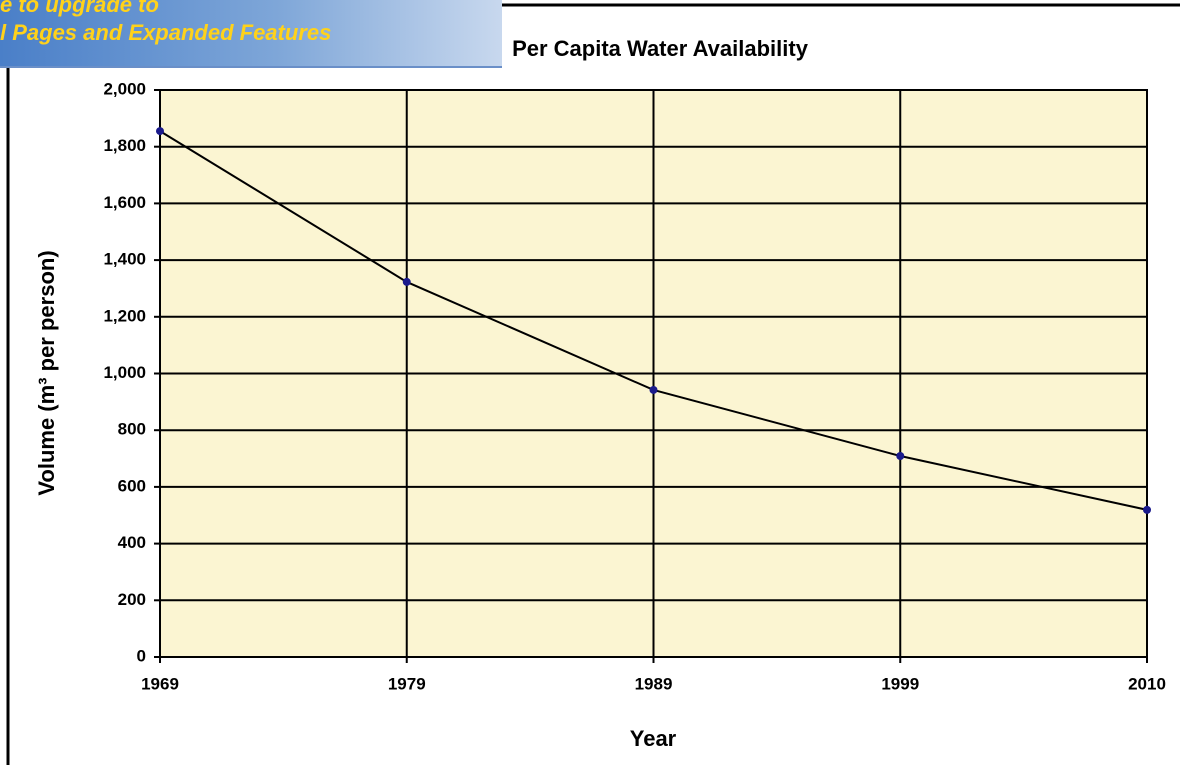  I want to click on x-tick-label: 1969, so click(160, 683).